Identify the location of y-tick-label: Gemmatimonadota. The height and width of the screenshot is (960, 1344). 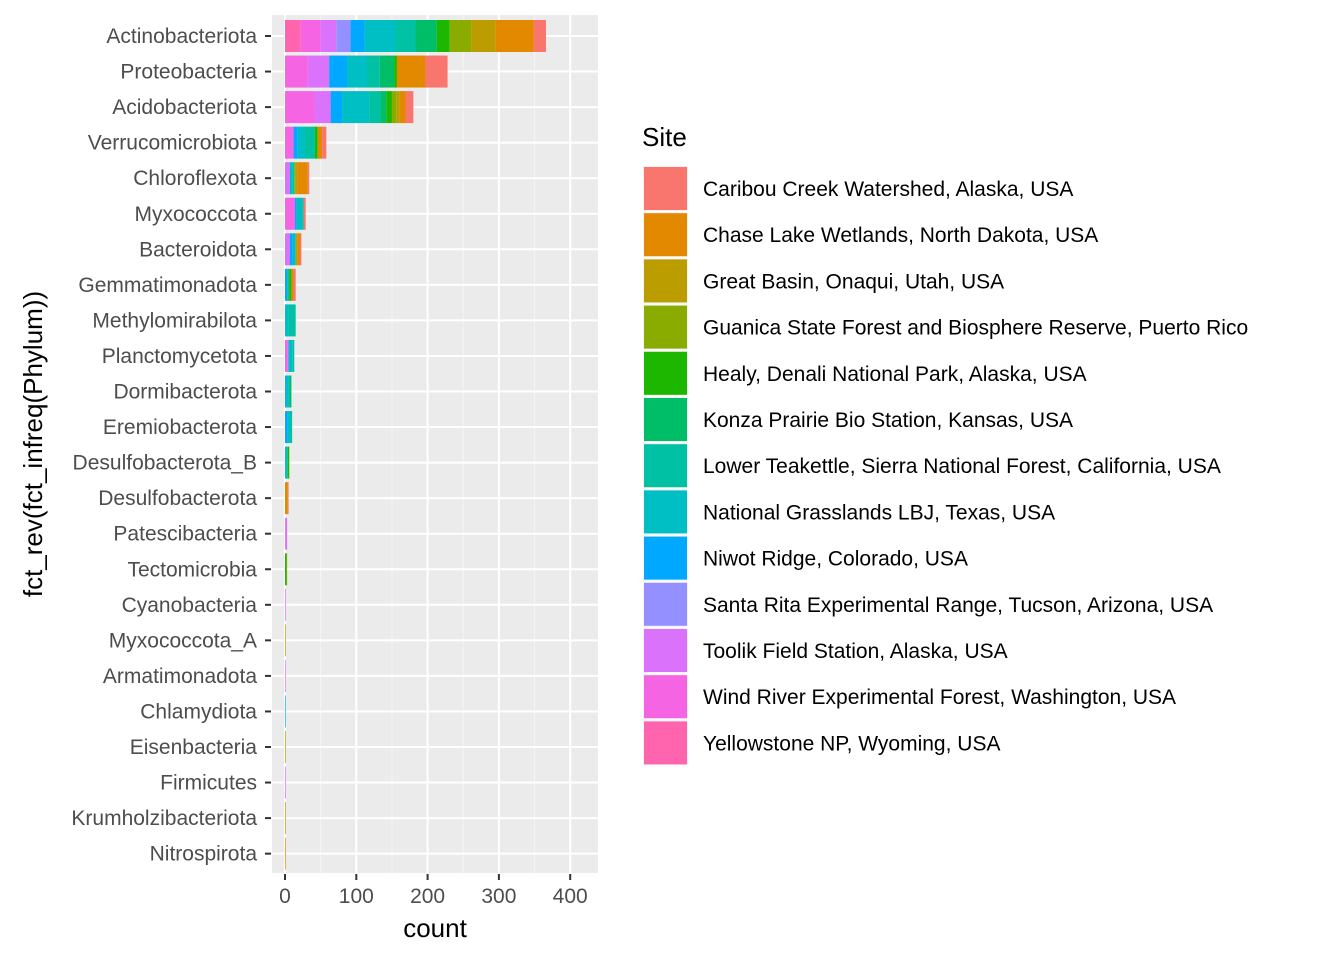
(167, 285).